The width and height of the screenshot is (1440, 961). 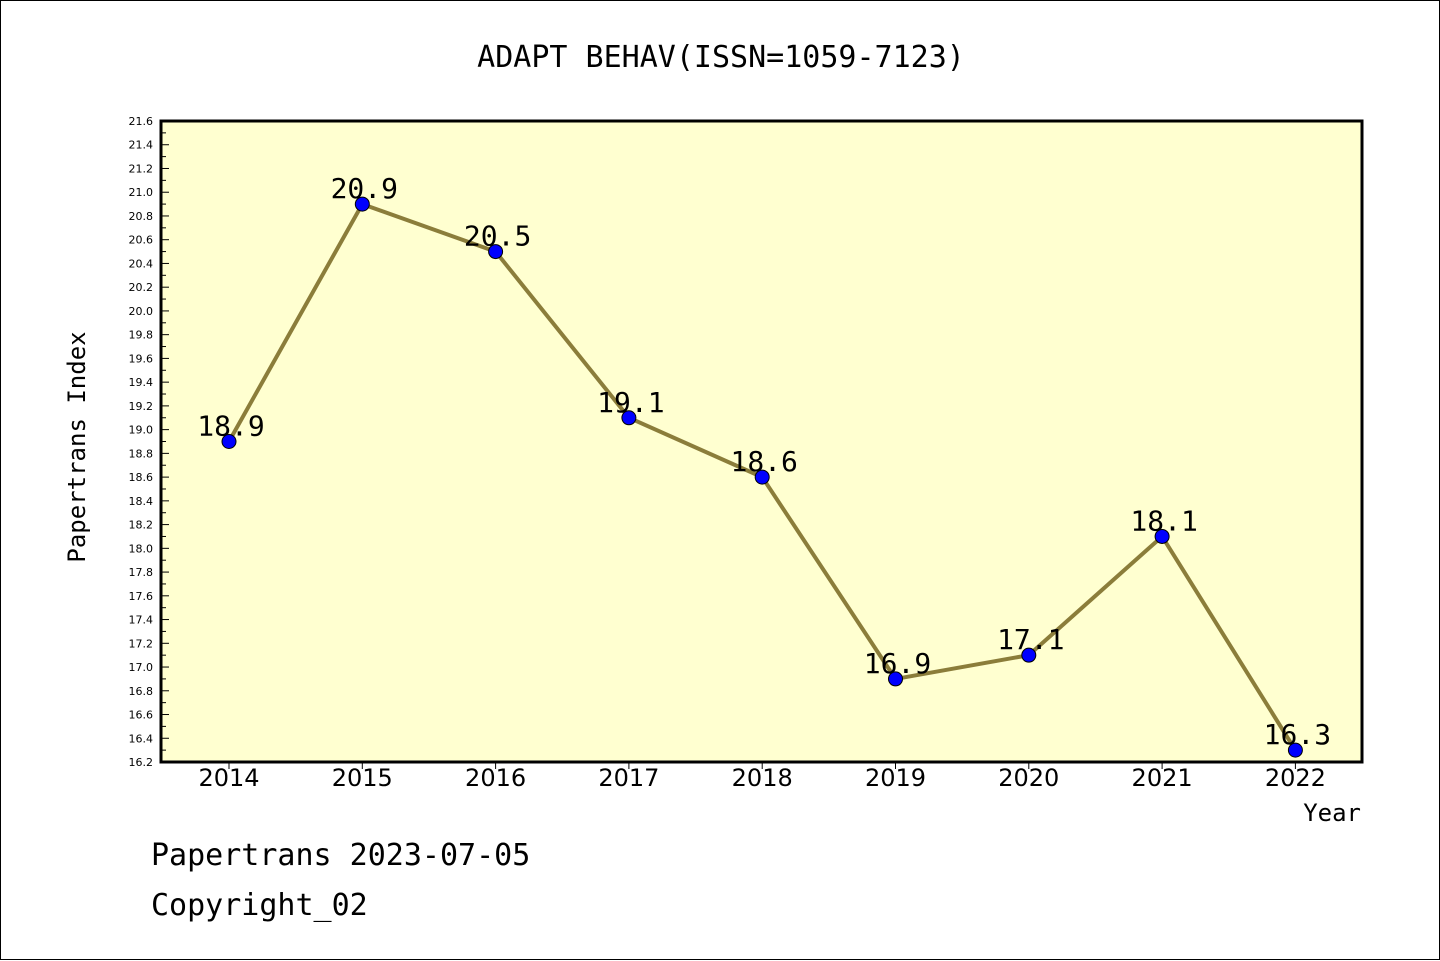 I want to click on y-tick-label: 17.2, so click(x=141, y=643).